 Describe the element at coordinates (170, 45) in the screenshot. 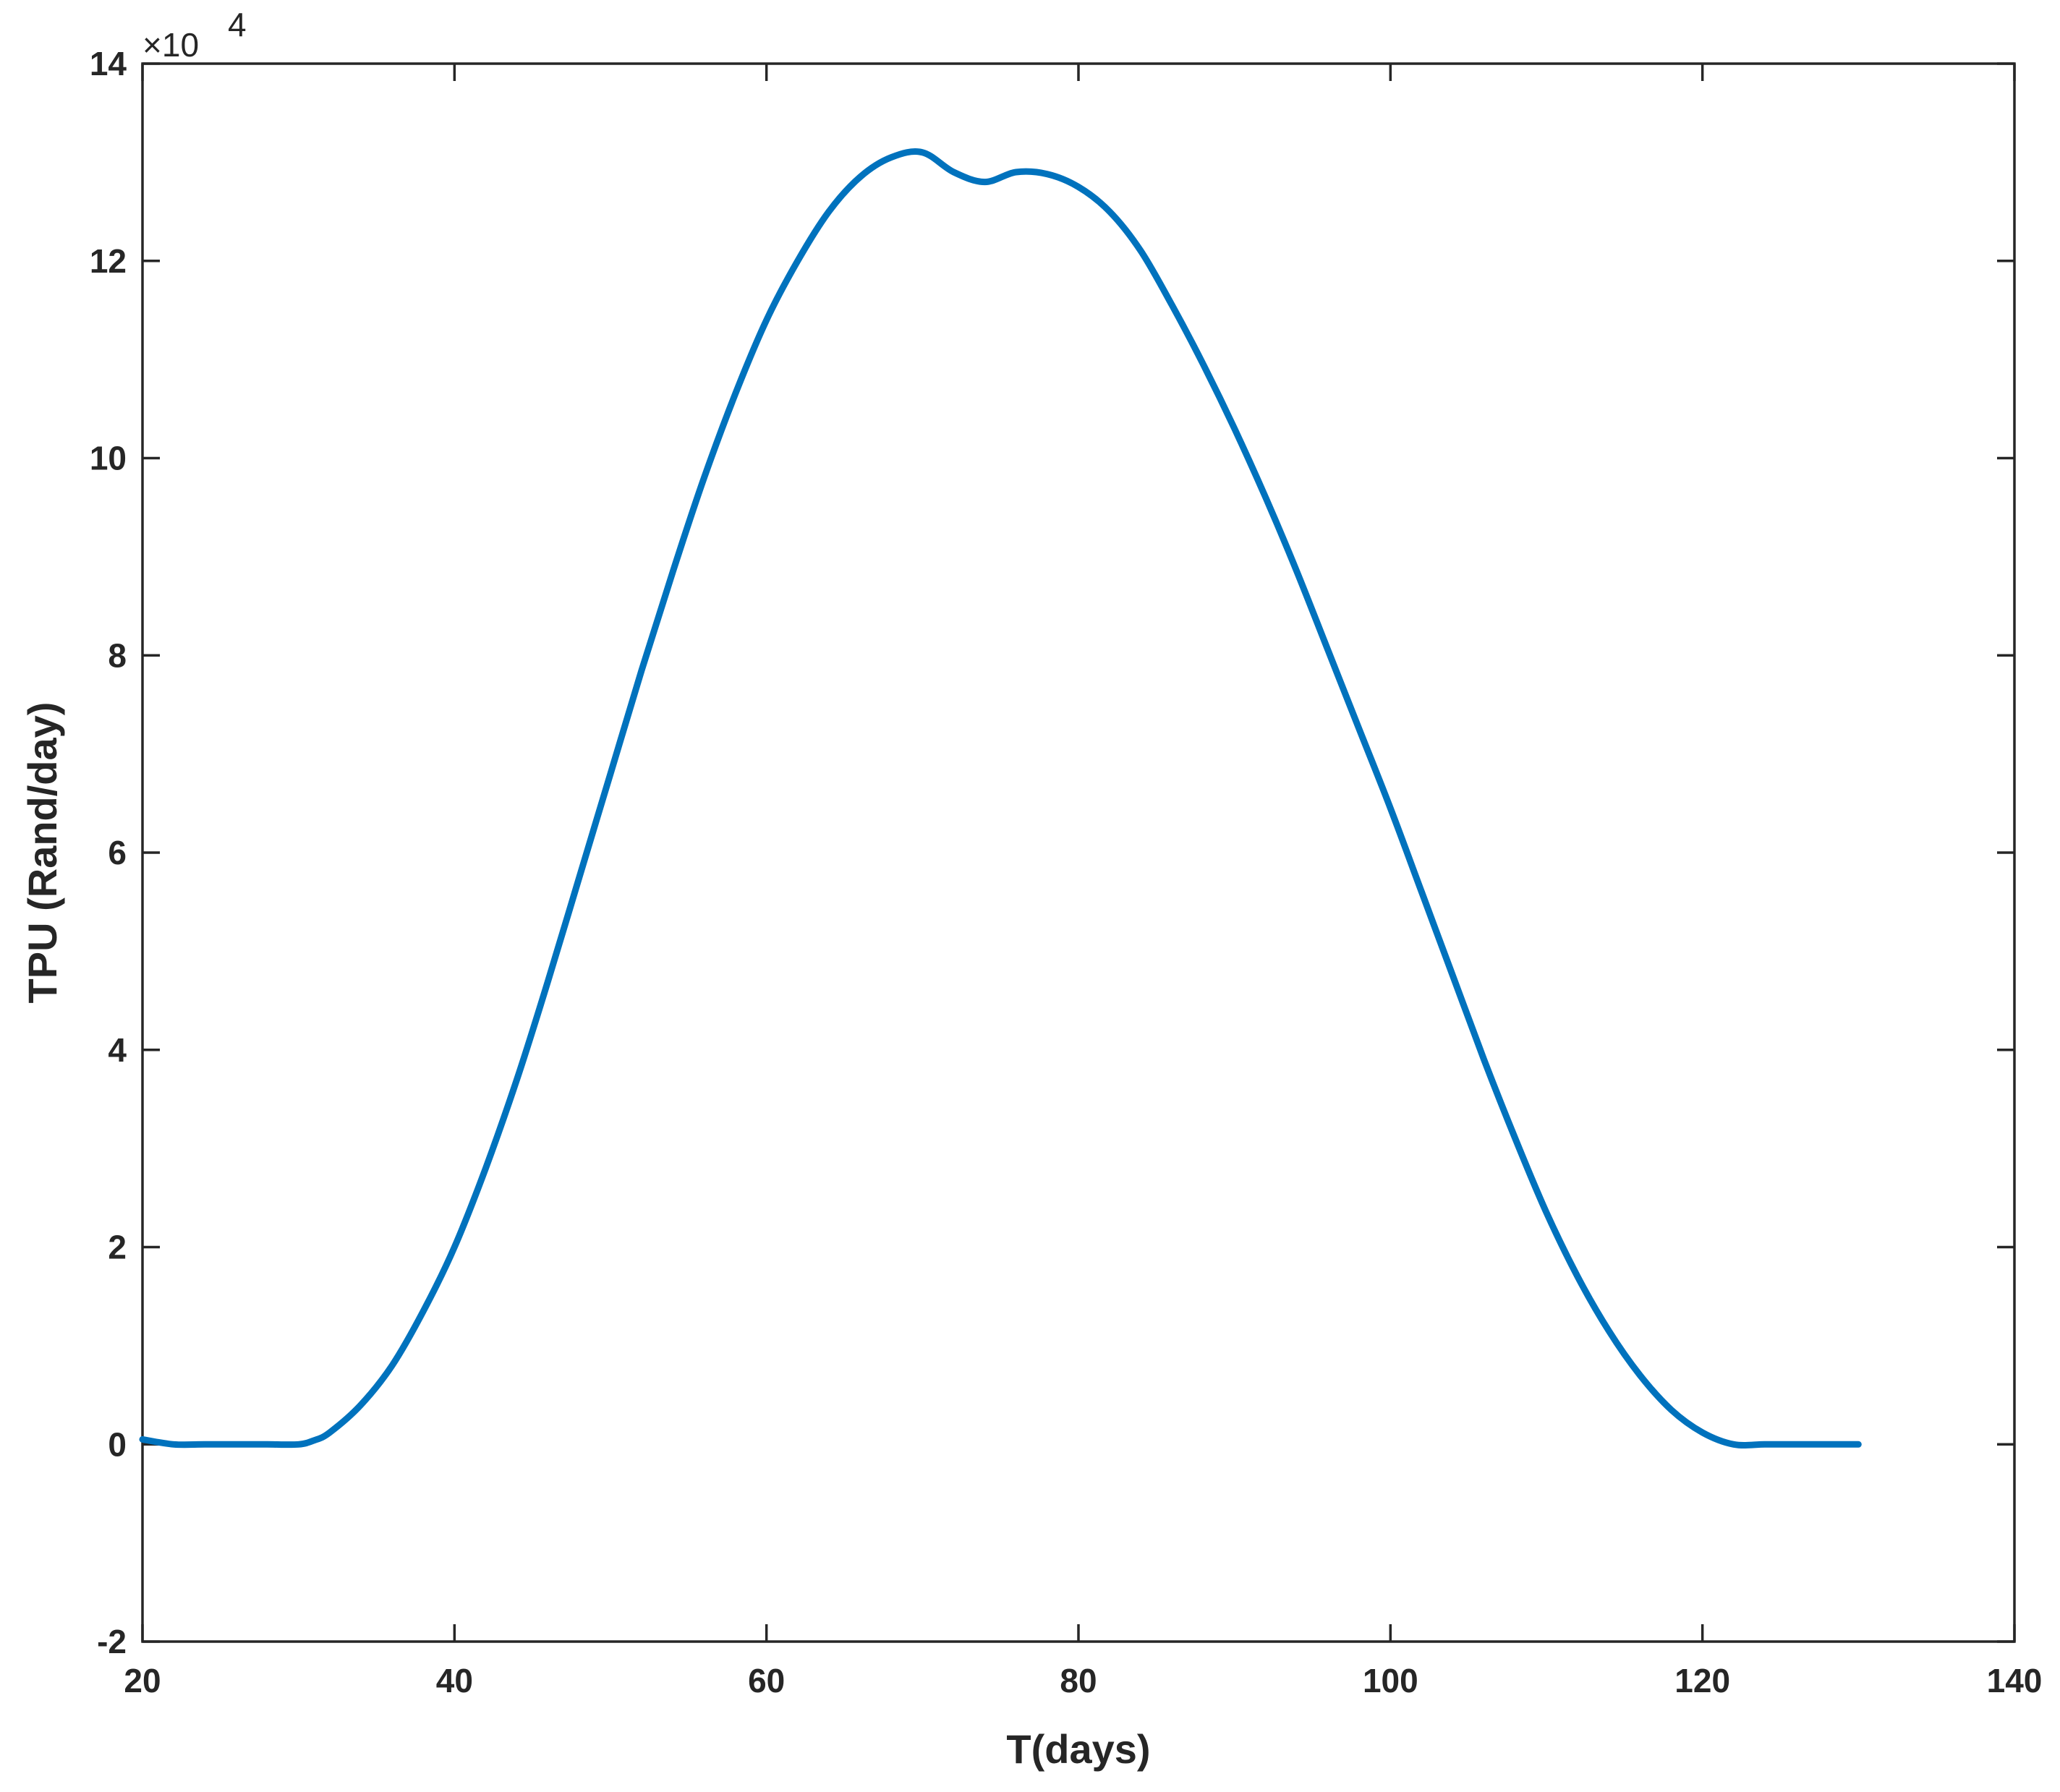

I see `y-exponent-base: ×10` at that location.